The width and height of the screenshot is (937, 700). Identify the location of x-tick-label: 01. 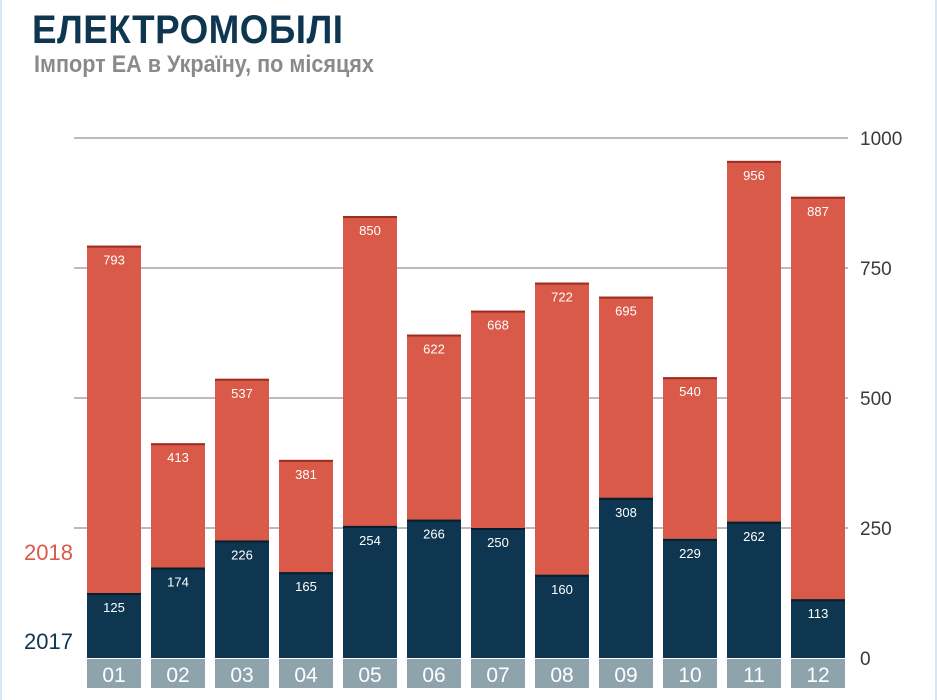
(113, 675).